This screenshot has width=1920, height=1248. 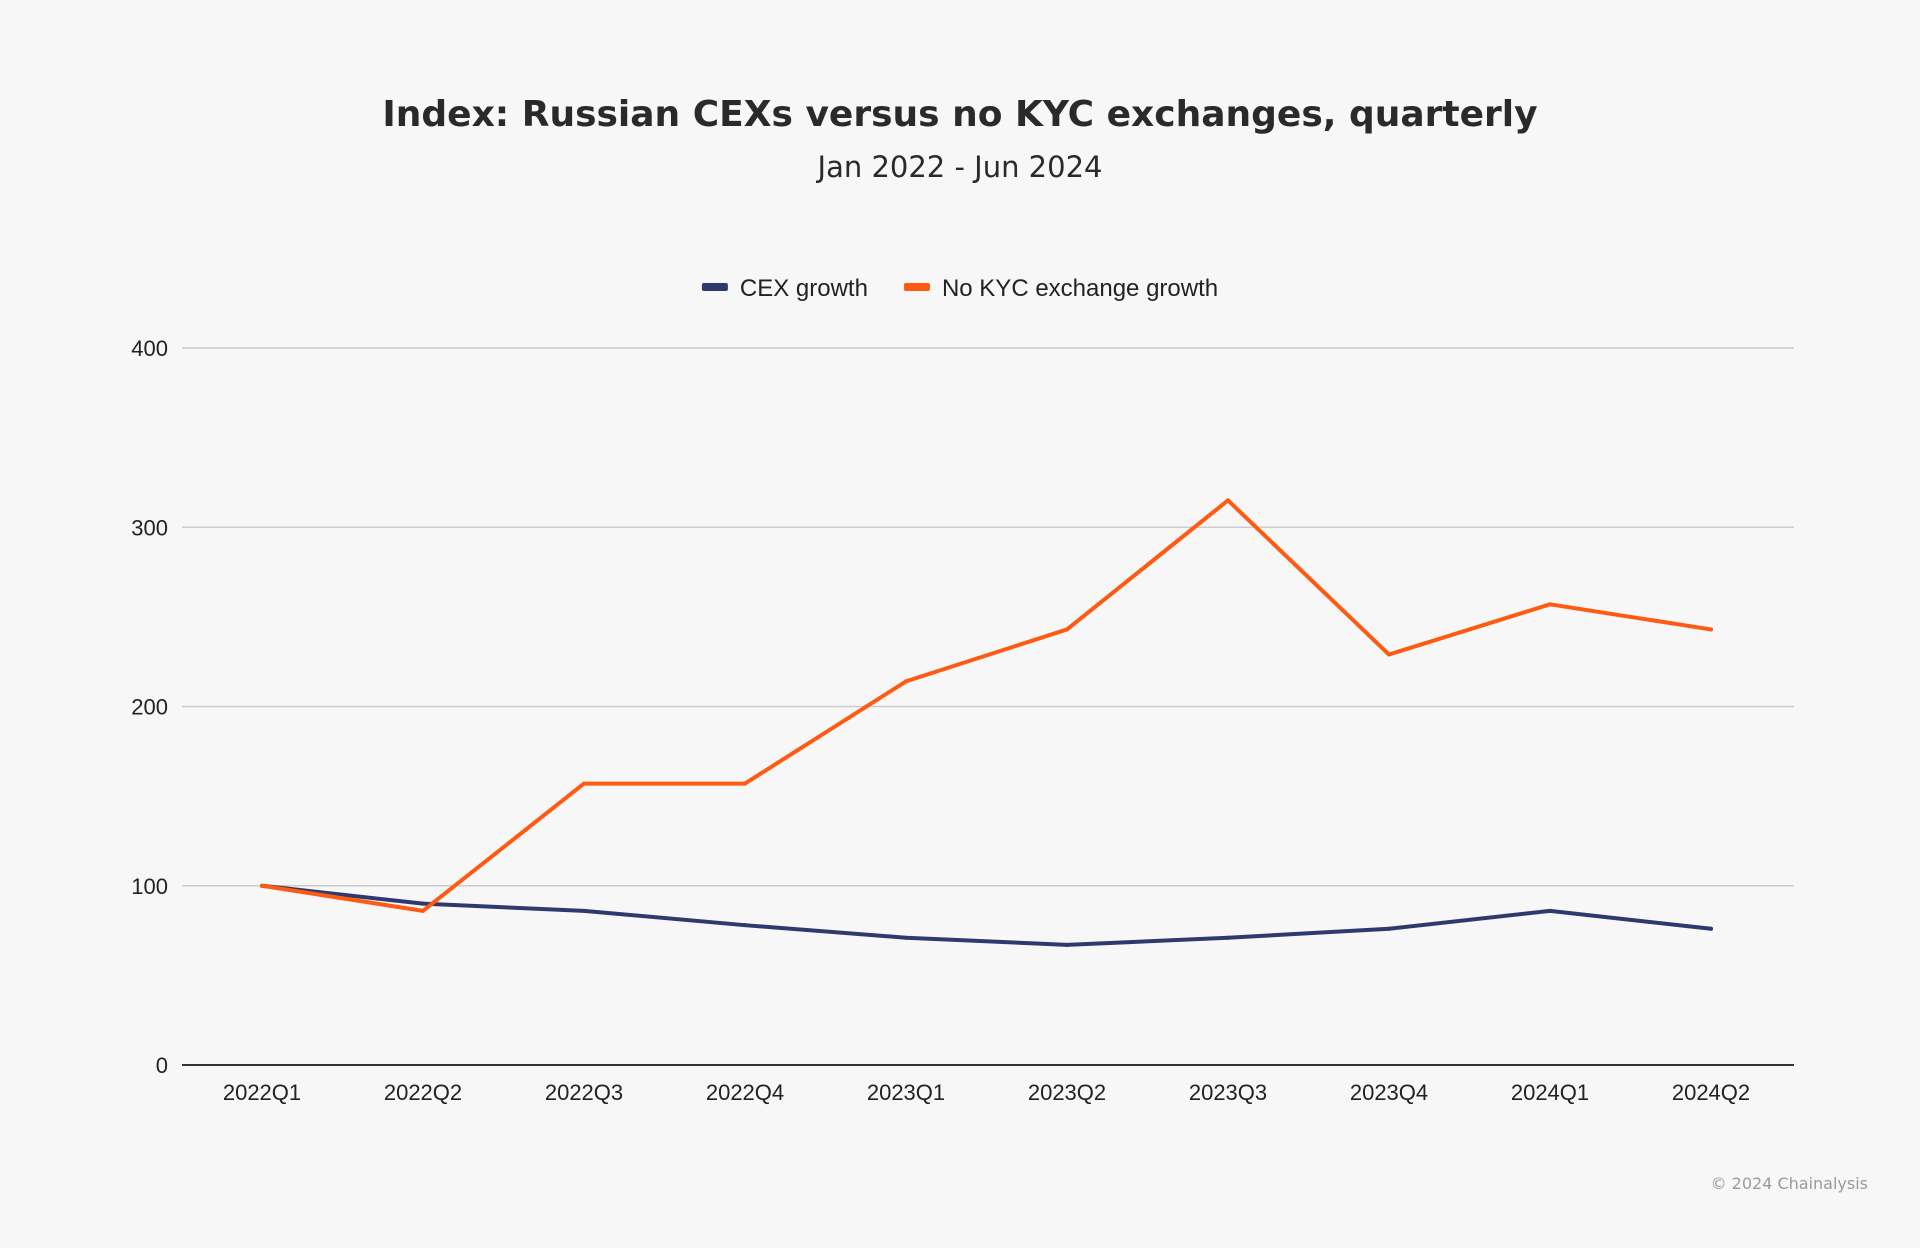 What do you see at coordinates (745, 1092) in the screenshot?
I see `x-tick-label: 2022Q4` at bounding box center [745, 1092].